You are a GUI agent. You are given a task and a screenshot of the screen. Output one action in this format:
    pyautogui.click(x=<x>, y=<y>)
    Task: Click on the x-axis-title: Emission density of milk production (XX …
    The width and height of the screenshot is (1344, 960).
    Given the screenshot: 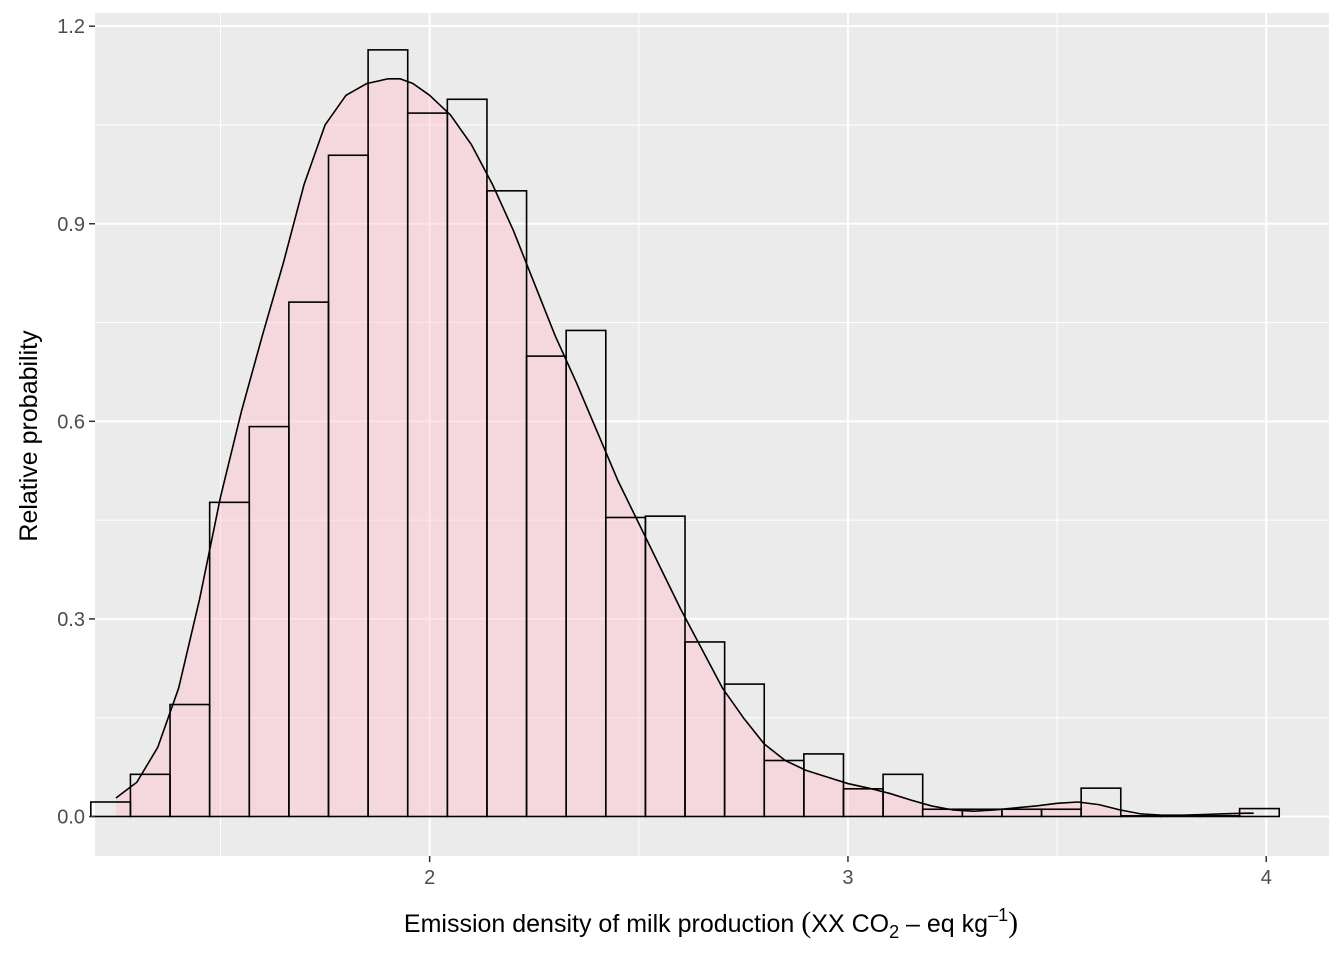 What is the action you would take?
    pyautogui.click(x=711, y=923)
    